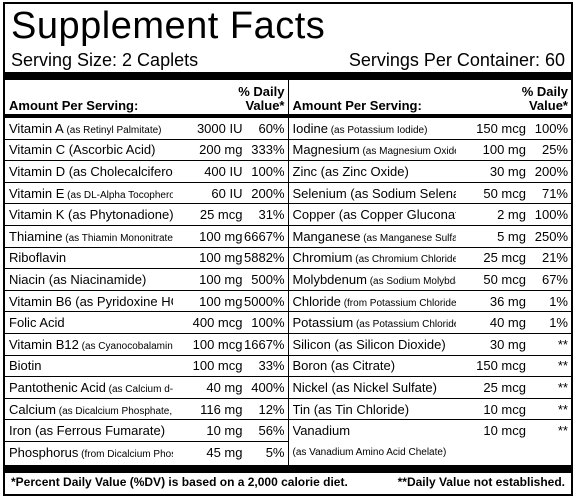  What do you see at coordinates (224, 453) in the screenshot?
I see `nutrient-amount: 45 mg` at bounding box center [224, 453].